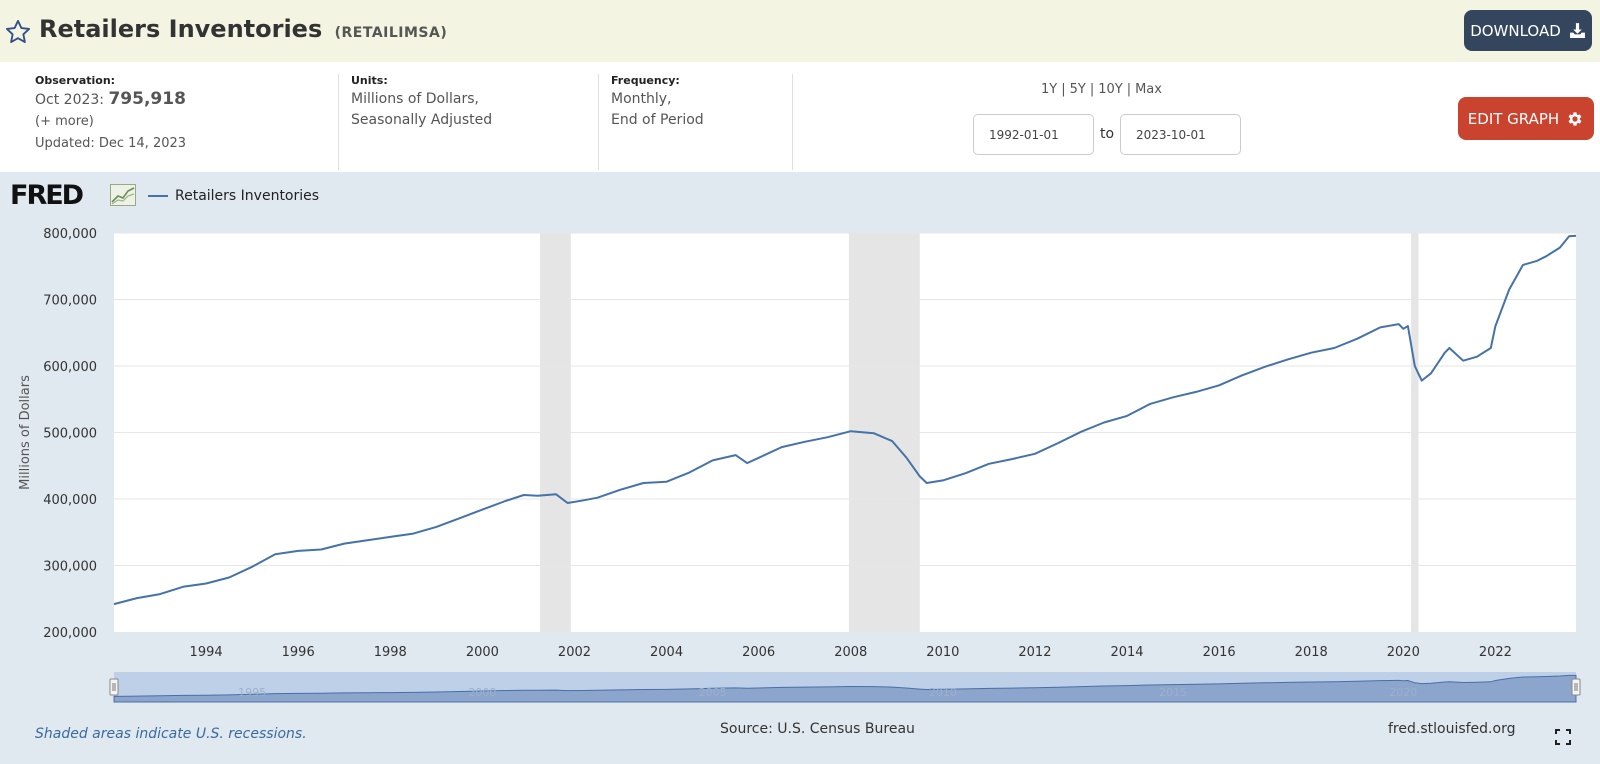  Describe the element at coordinates (1173, 692) in the screenshot. I see `navigator-tick-label: 2015` at that location.